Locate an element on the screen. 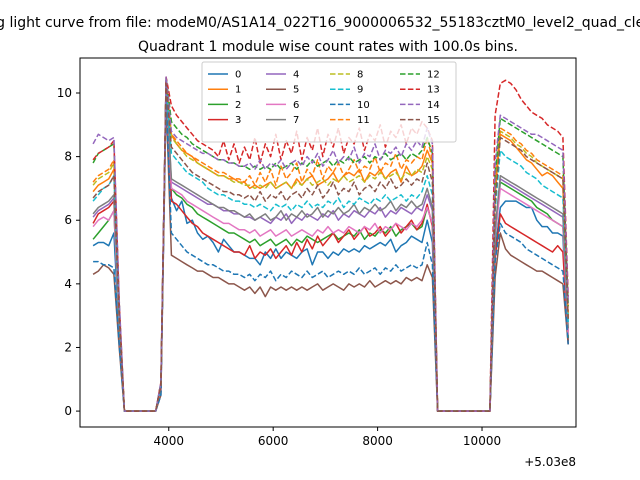 This screenshot has width=640, height=480. x-tick-label: 6000 is located at coordinates (273, 441).